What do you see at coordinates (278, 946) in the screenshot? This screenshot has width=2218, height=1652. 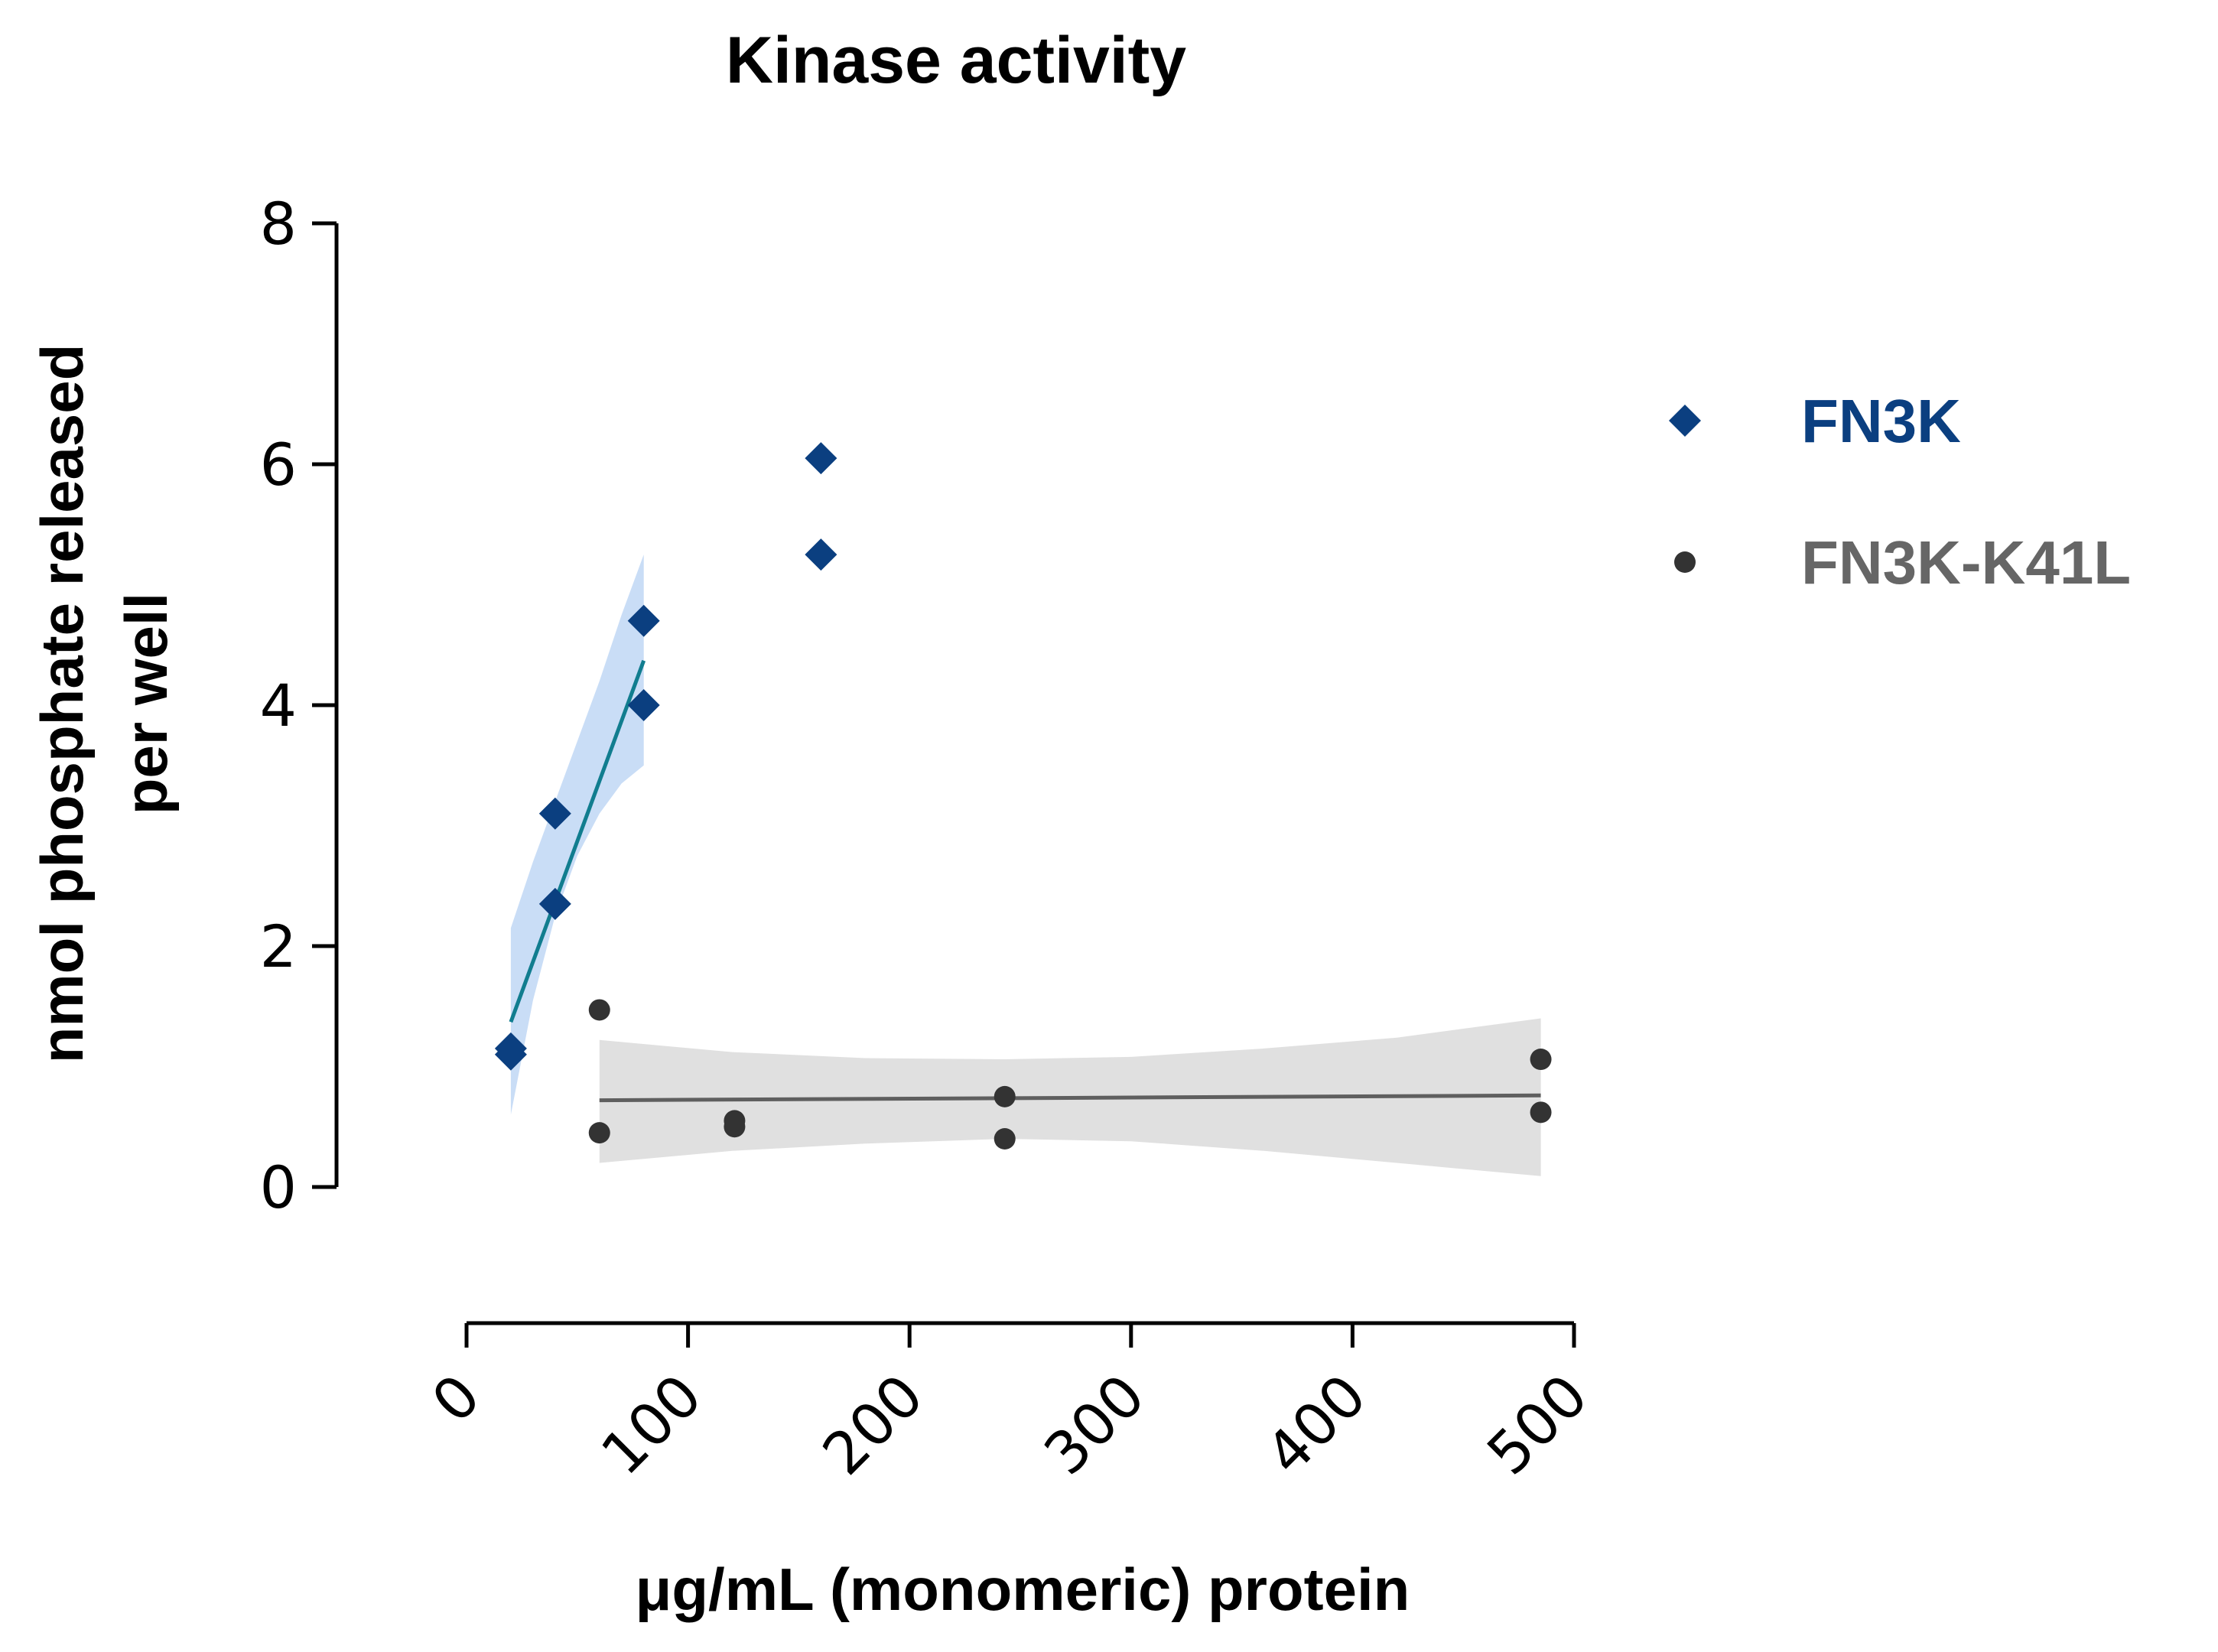 I see `y-tick-label: 2` at bounding box center [278, 946].